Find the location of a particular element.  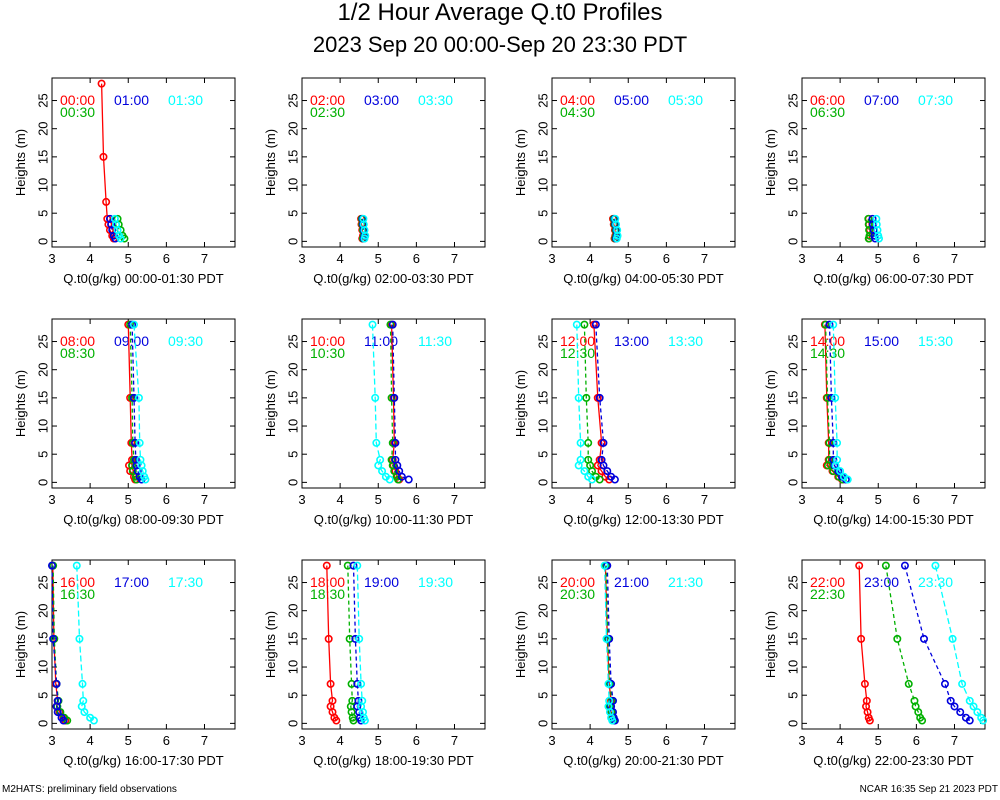

legend-label-1: 08:00 is located at coordinates (77, 341).